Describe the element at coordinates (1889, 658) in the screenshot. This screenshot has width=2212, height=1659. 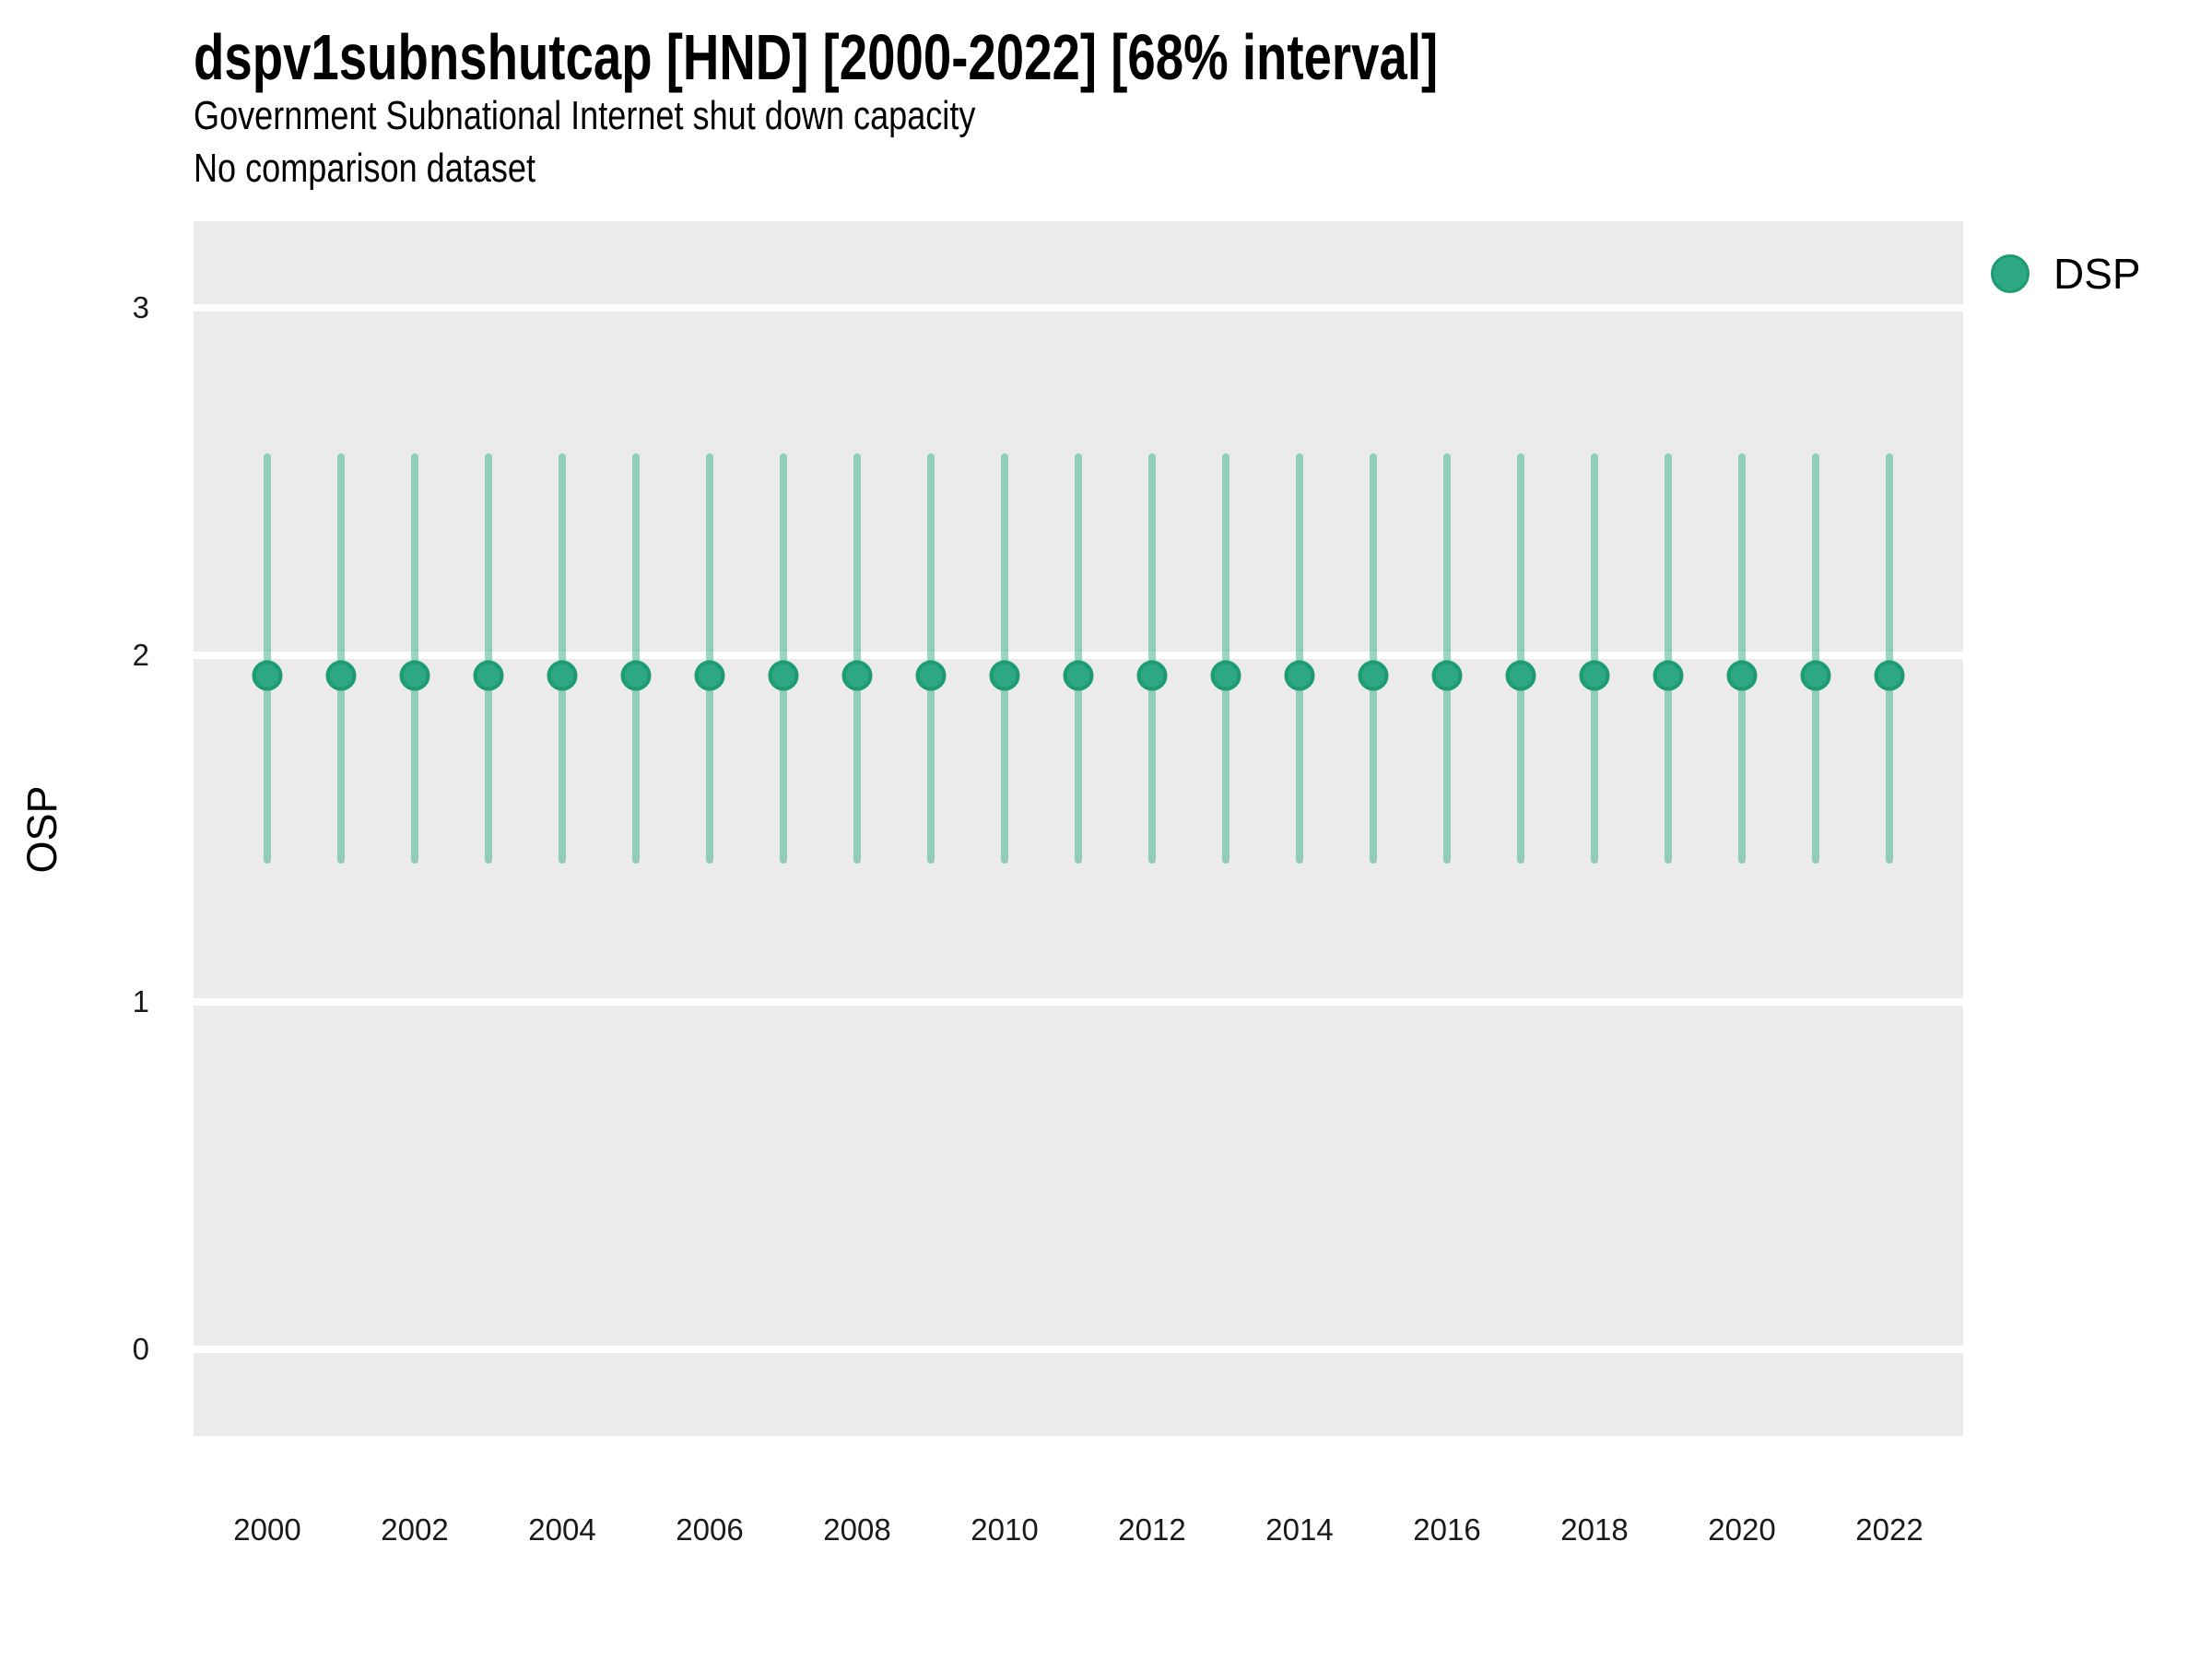
I see `interval-bar-2022` at that location.